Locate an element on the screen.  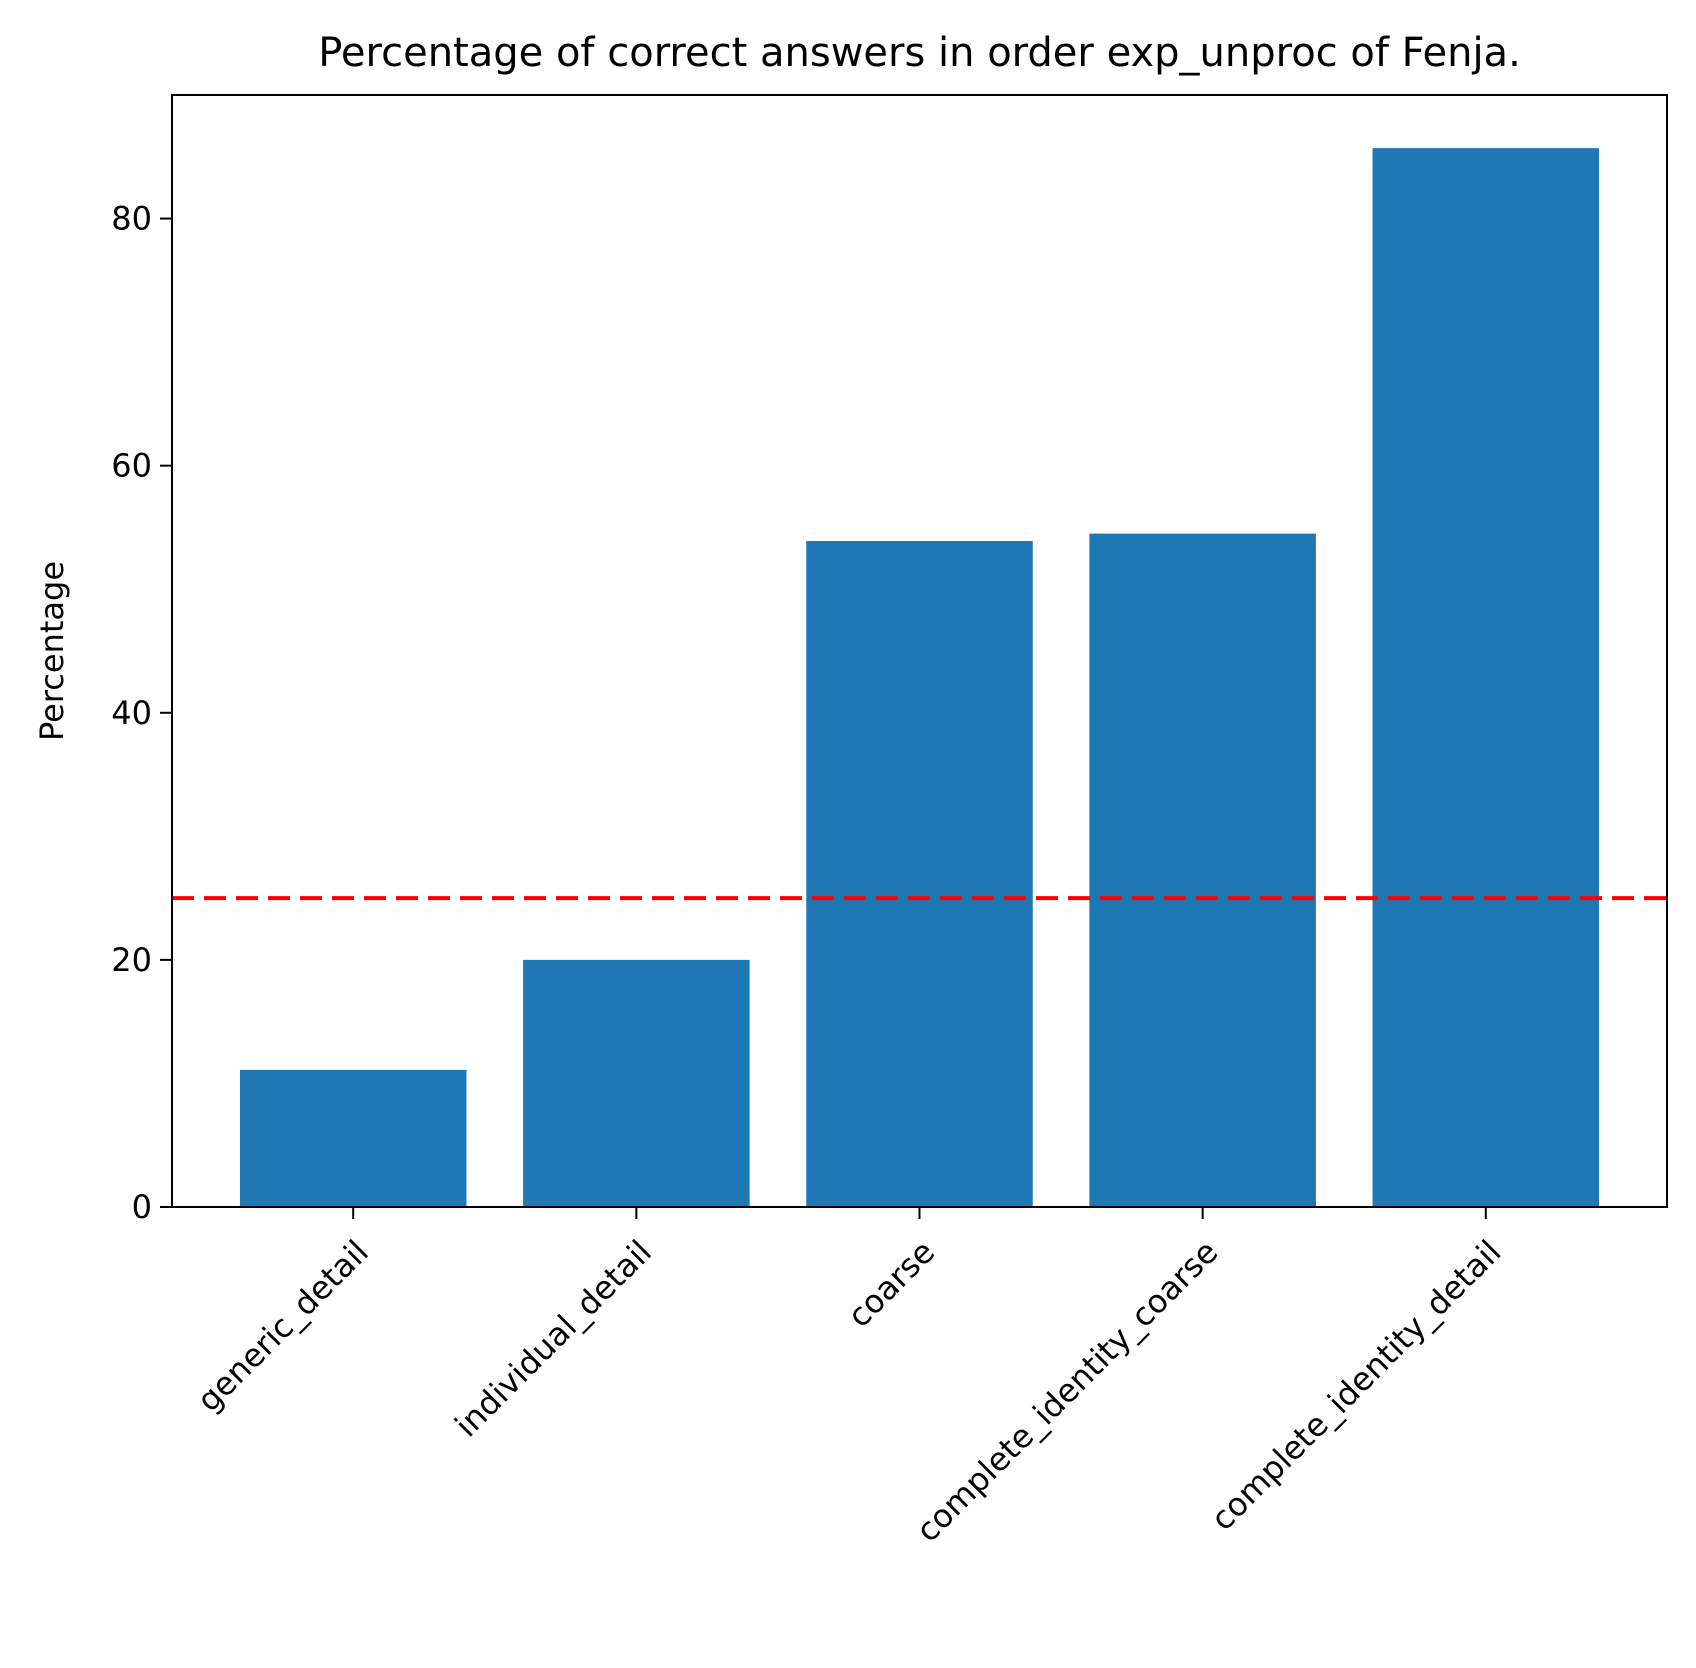
y-tick-label: 20 is located at coordinates (131, 960).